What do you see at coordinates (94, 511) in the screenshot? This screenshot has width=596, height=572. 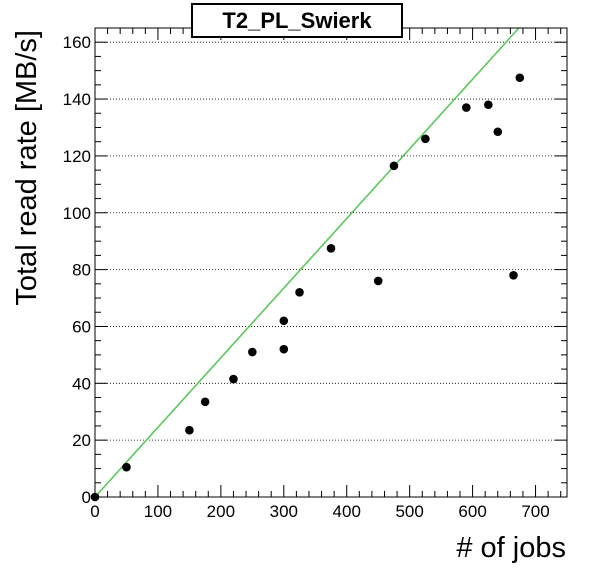 I see `x-tick-label: 0` at bounding box center [94, 511].